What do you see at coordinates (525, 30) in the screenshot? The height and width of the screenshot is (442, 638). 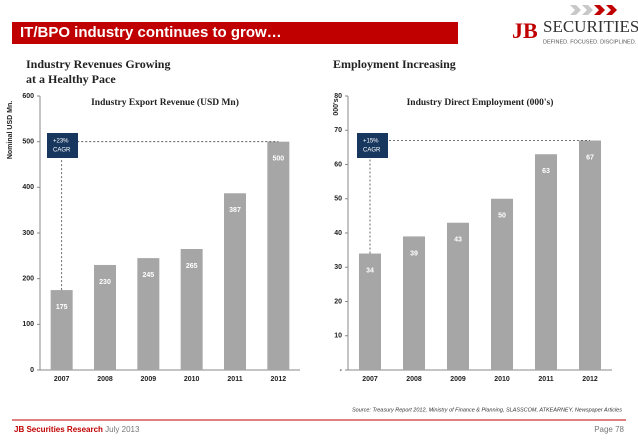 I see `logo-jb: JB` at bounding box center [525, 30].